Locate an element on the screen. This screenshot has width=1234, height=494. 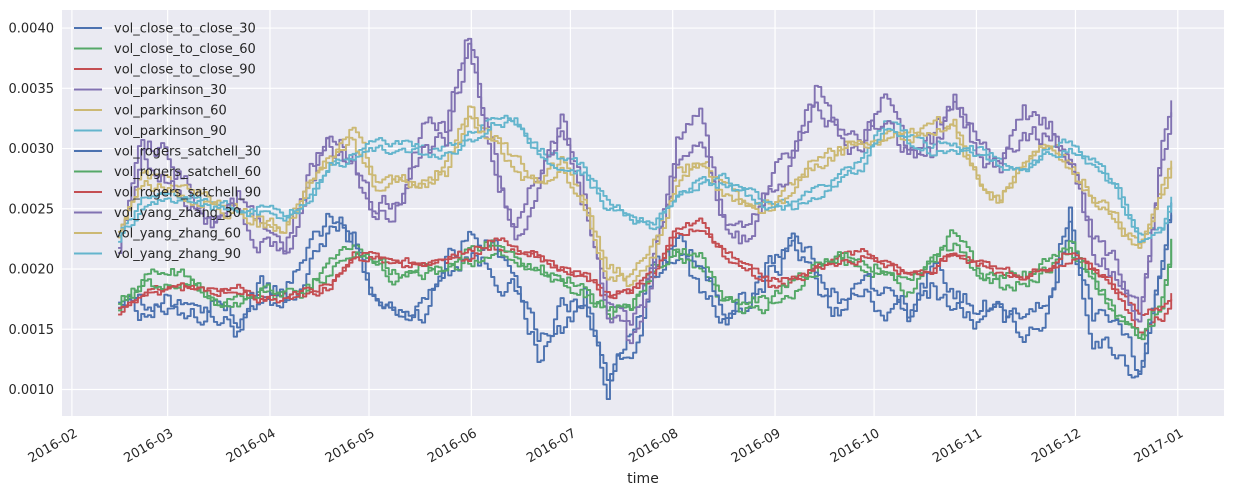
legend-entry-label: vol_rogers_satchell_30 is located at coordinates (187, 152).